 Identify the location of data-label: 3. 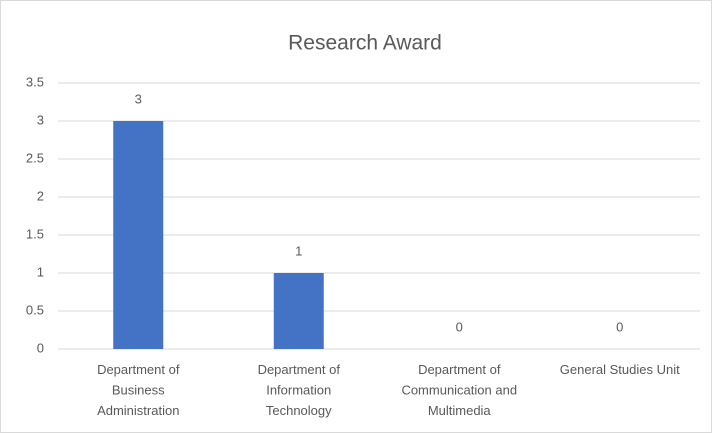
(138, 98).